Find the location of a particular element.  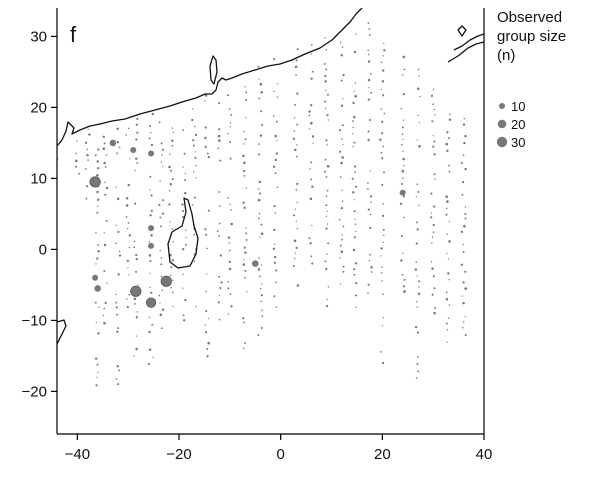

legend-label-20: 20 is located at coordinates (518, 124).